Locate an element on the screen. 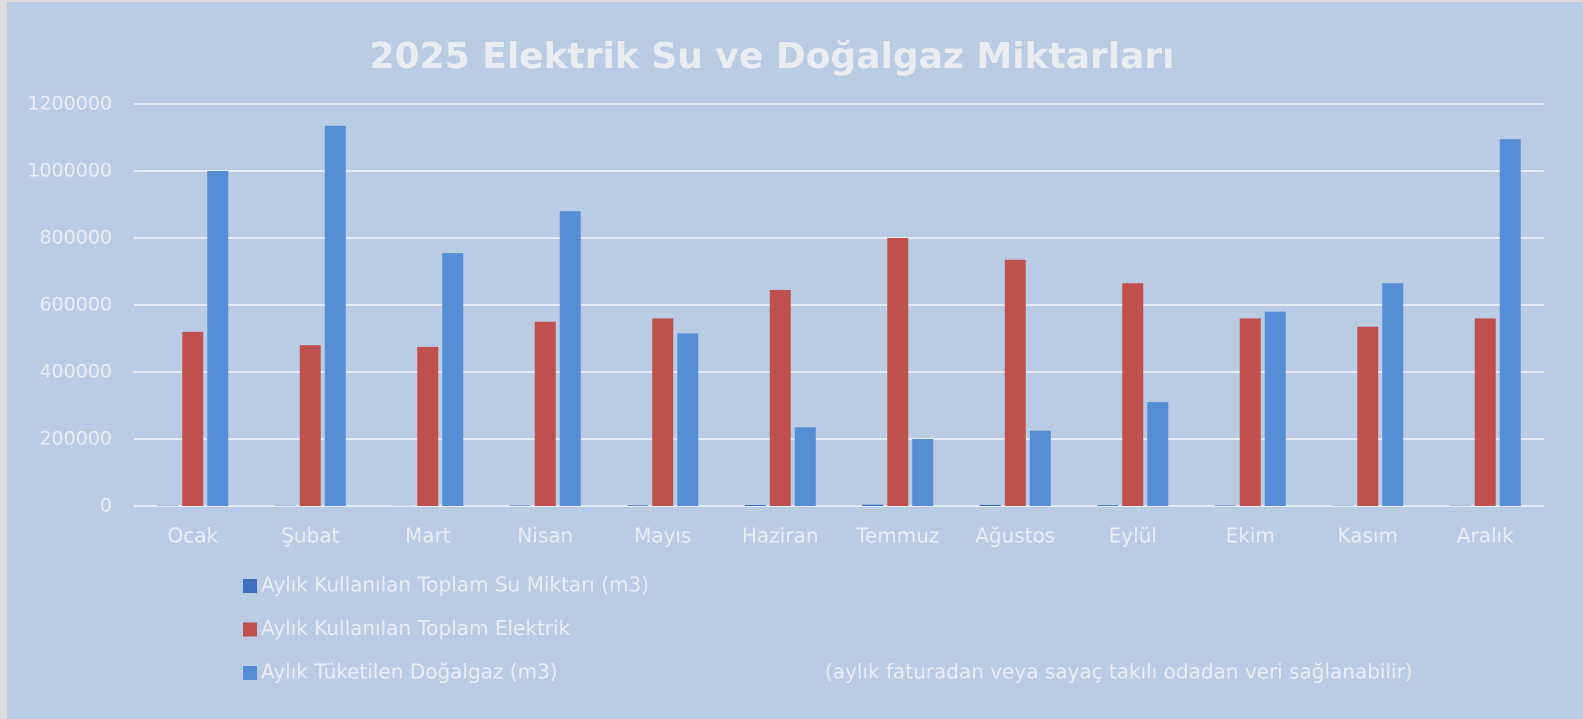  y-tick-label: 1000000 is located at coordinates (69, 171).